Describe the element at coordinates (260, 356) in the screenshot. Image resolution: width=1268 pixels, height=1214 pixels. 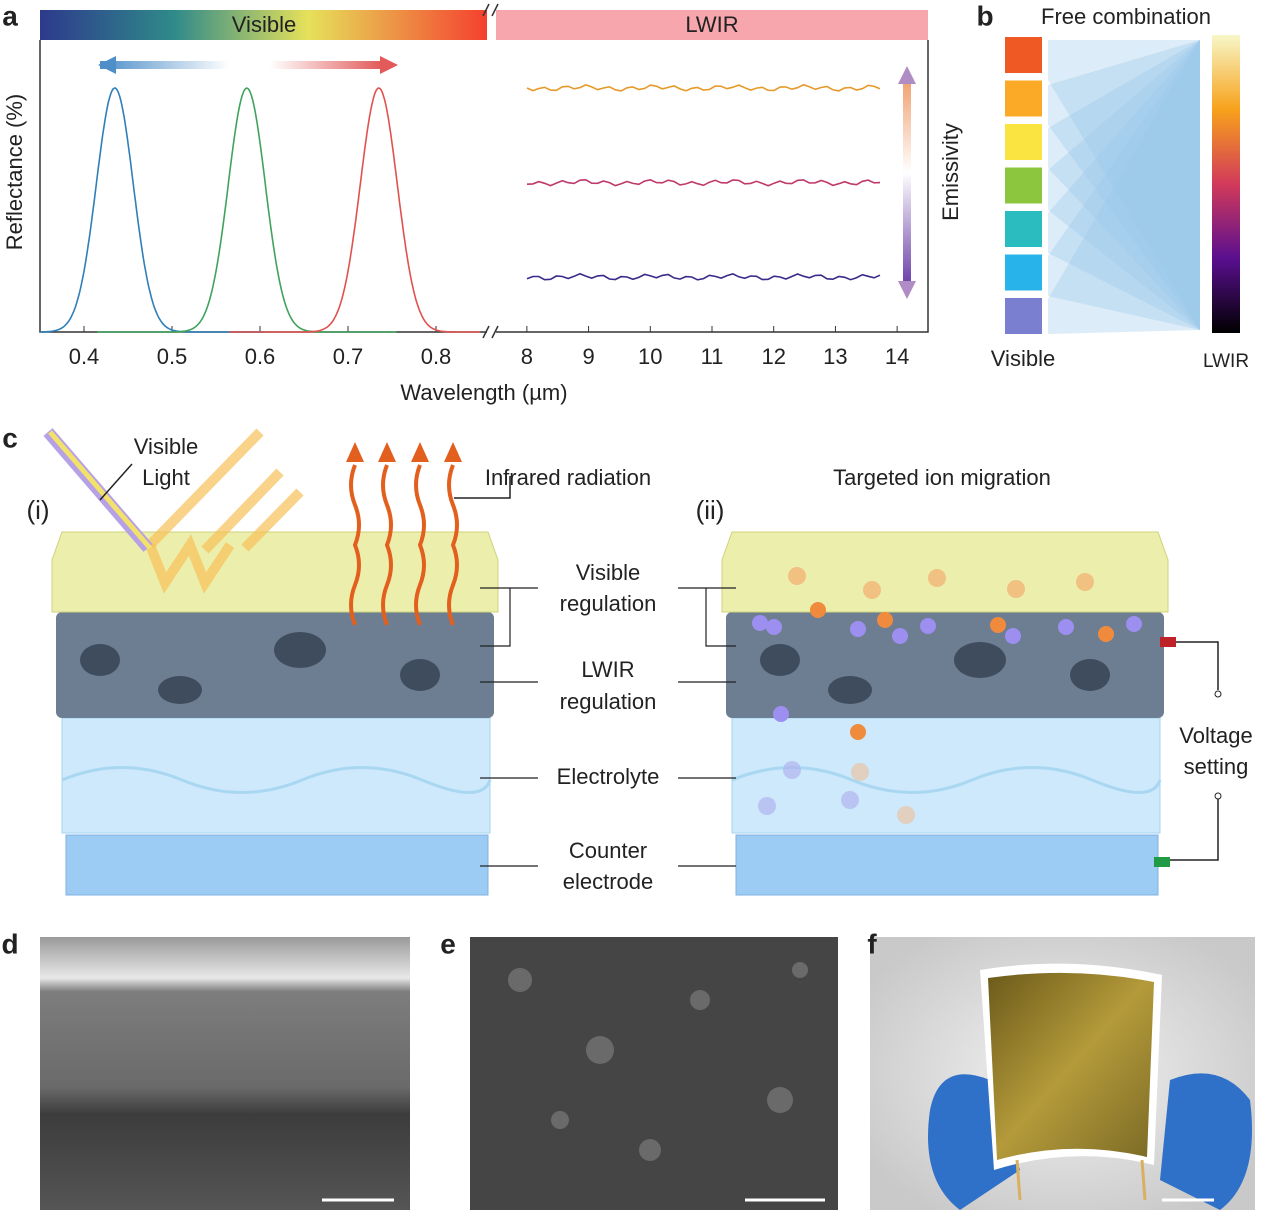
I see `x-tick-label: 0.6` at that location.